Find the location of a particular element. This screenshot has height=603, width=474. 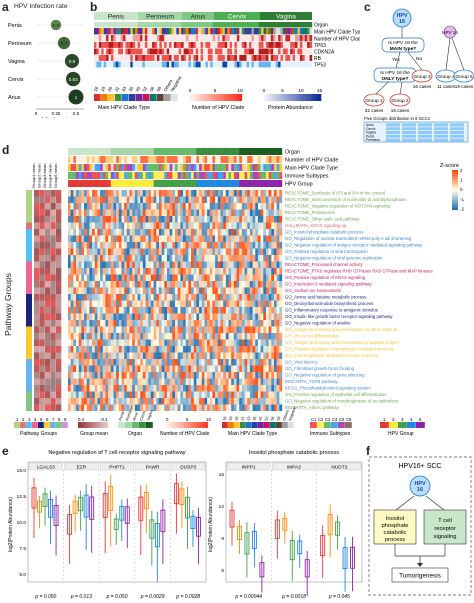

clade-type-swatch is located at coordinates (273, 425).